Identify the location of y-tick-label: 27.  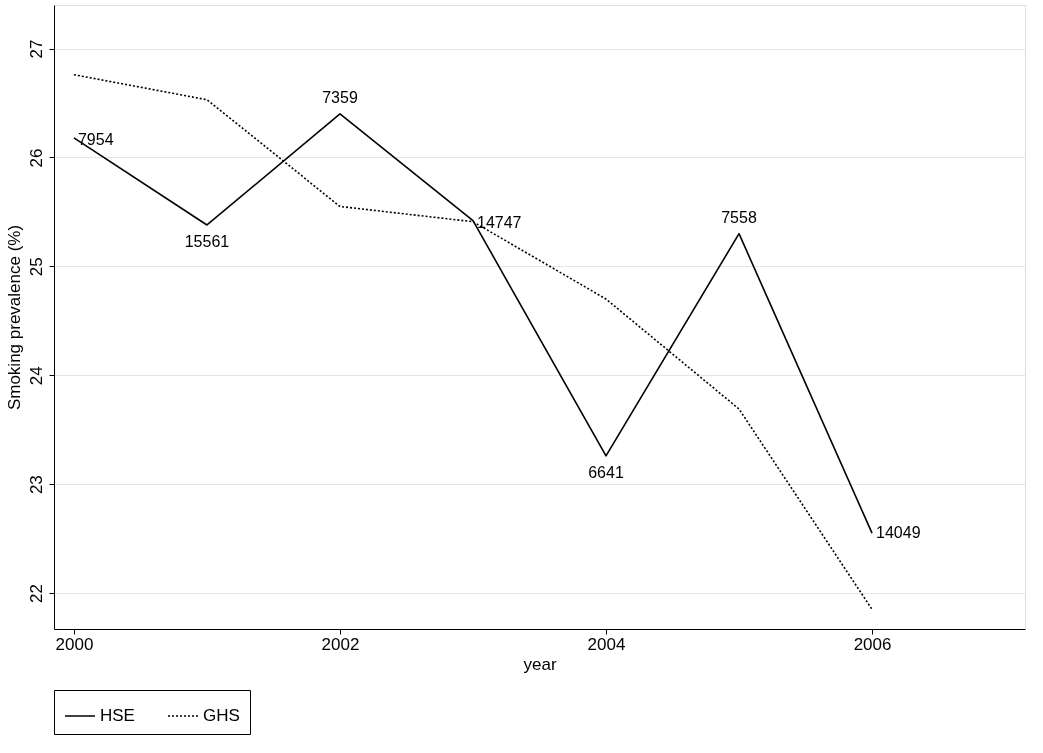
(36, 49).